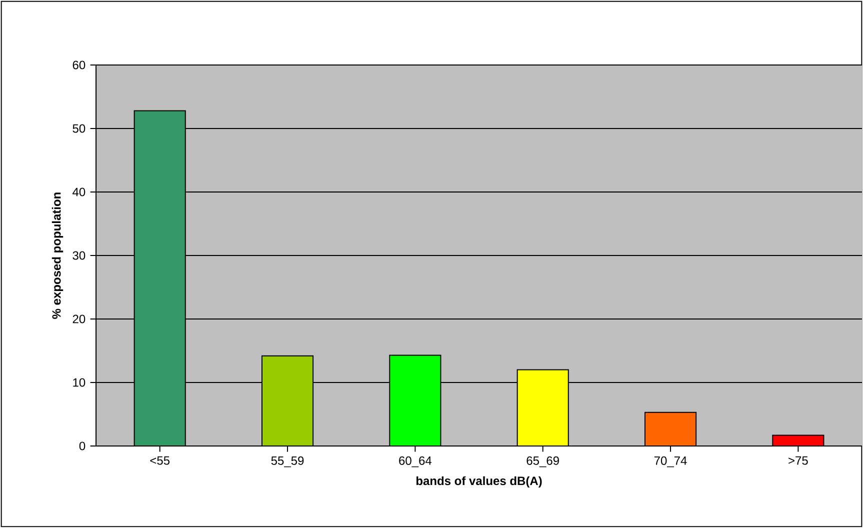 The image size is (863, 528). What do you see at coordinates (542, 462) in the screenshot?
I see `x-tick-label: 65_69` at bounding box center [542, 462].